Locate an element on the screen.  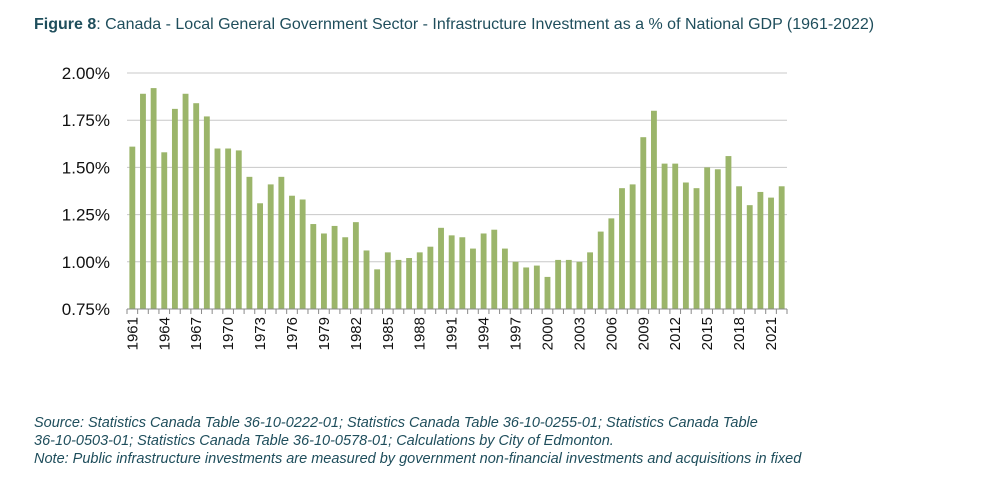
x-tick-label: 1982 is located at coordinates (356, 333).